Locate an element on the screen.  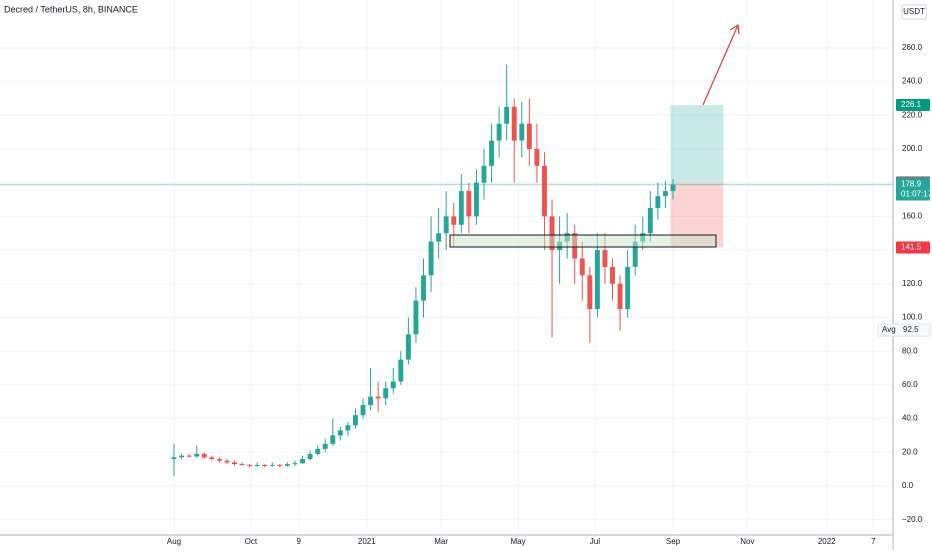
y-tick-label: 80.0 is located at coordinates (910, 350).